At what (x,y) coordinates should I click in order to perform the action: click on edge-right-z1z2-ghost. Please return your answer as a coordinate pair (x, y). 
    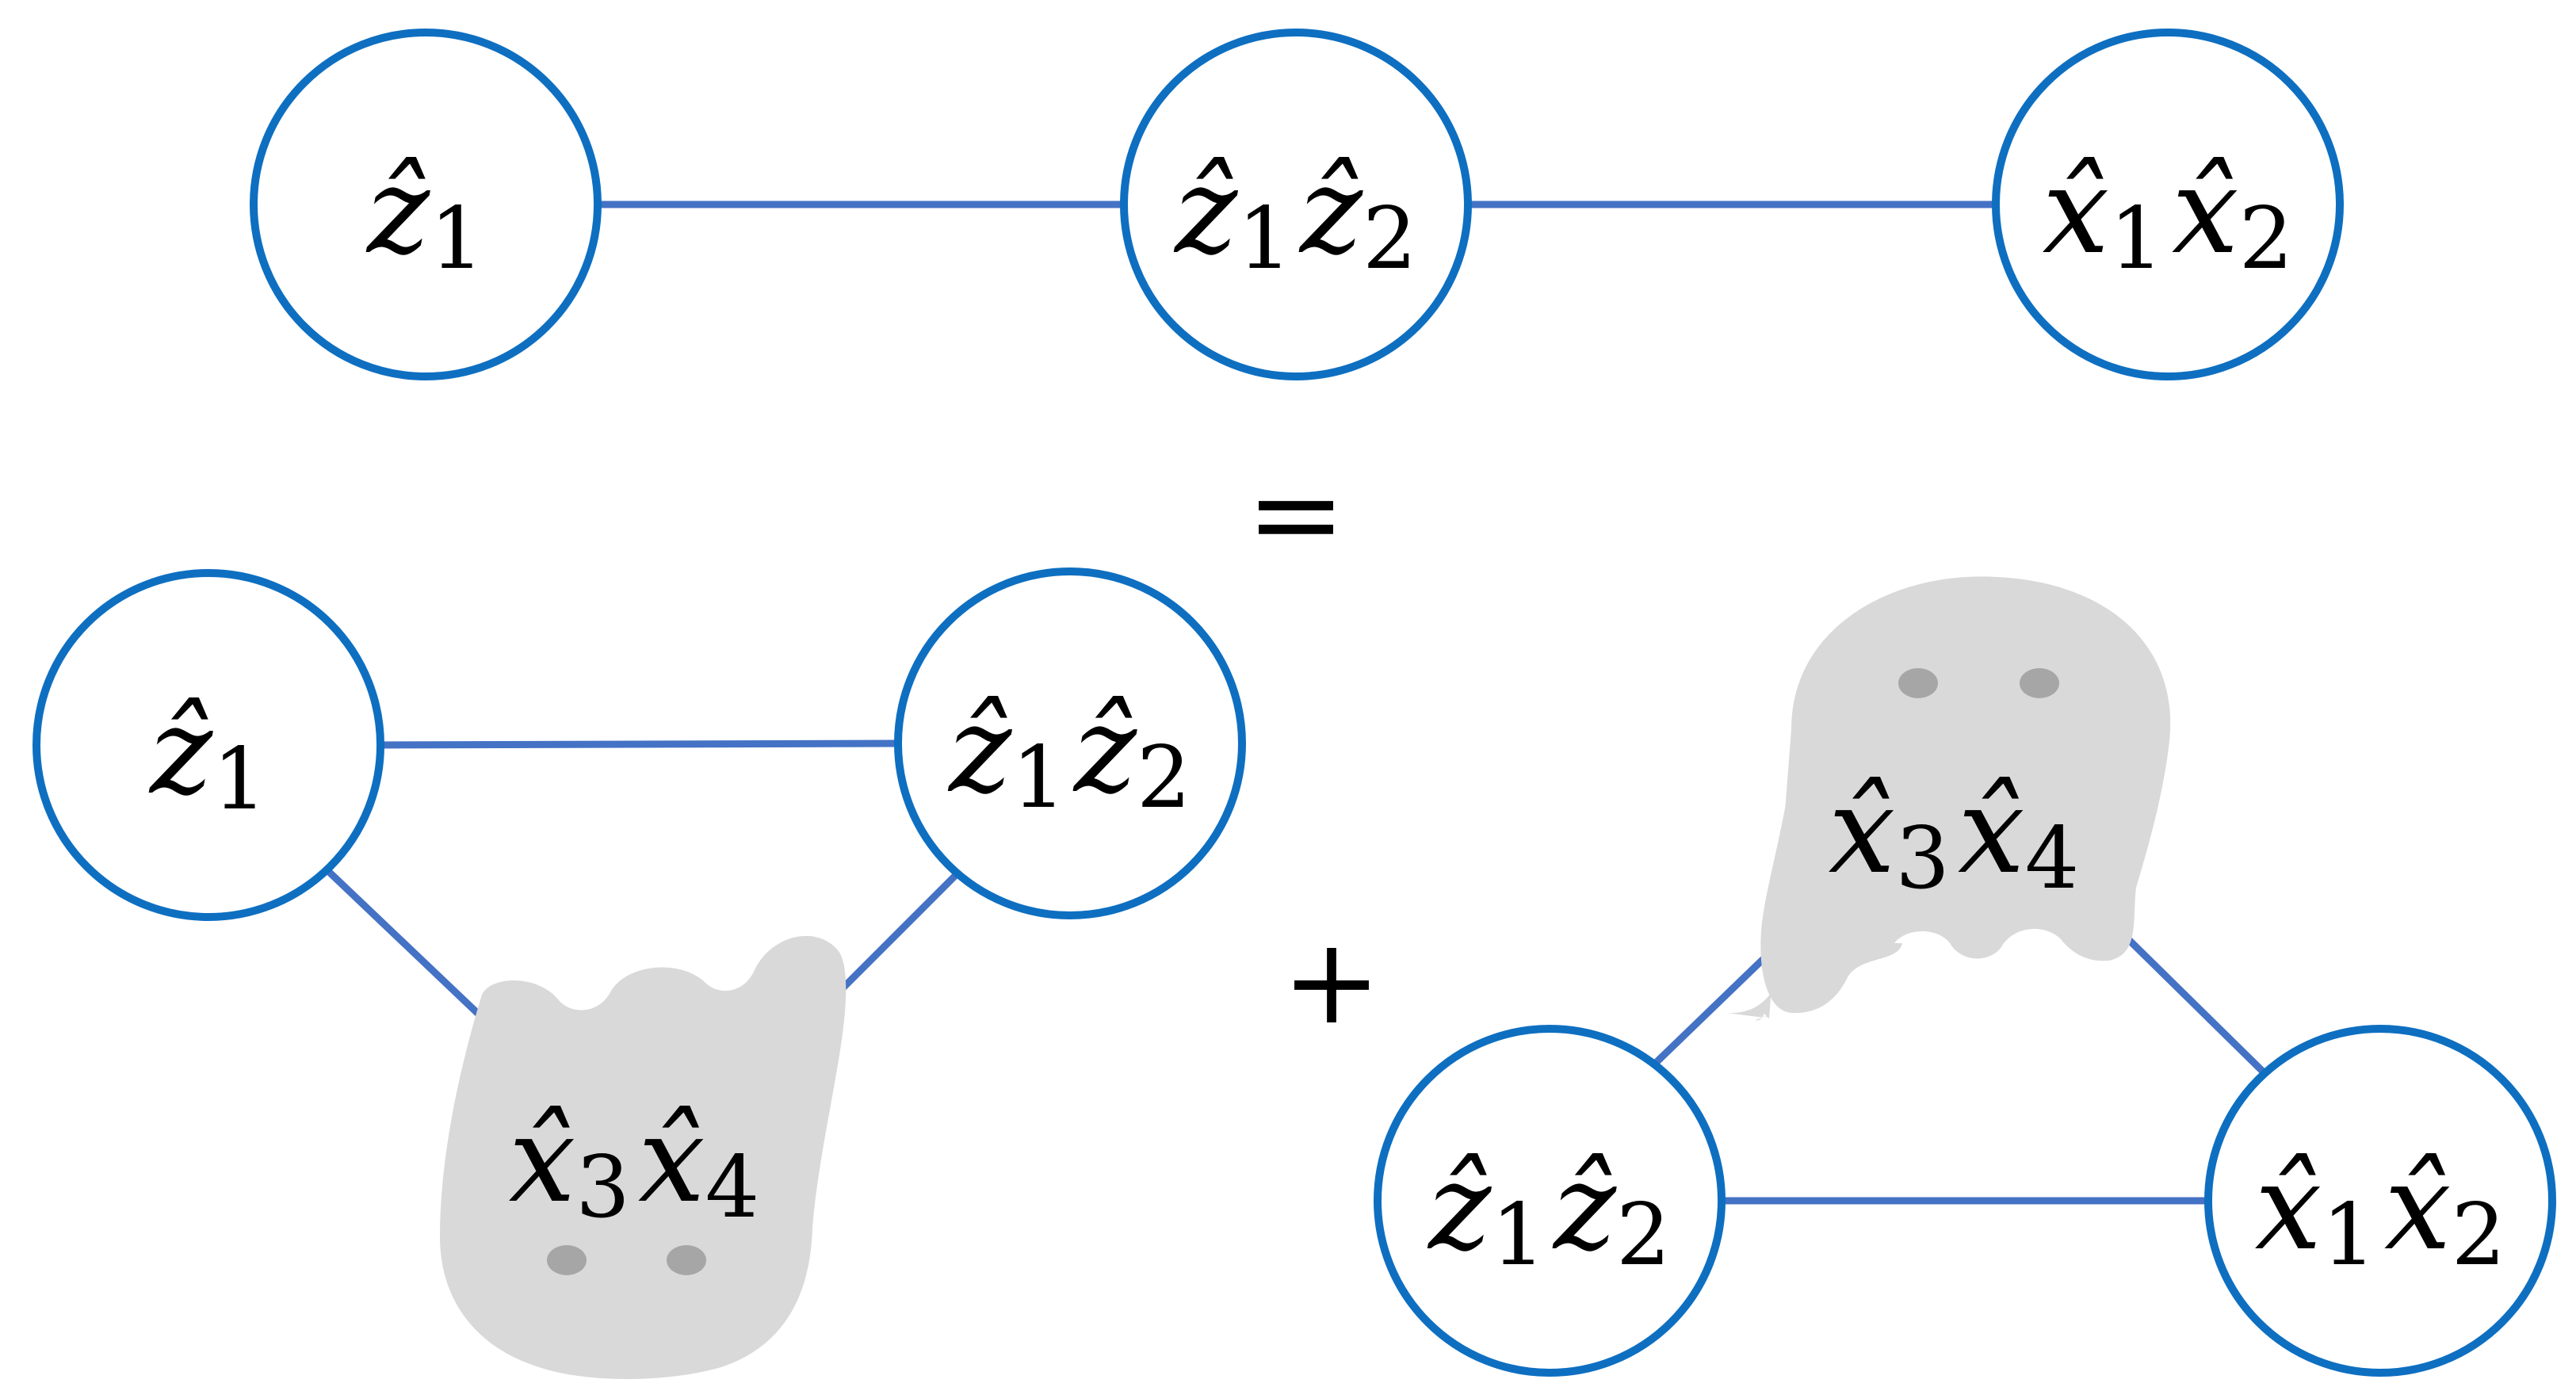
    Looking at the image, I should click on (1714, 1007).